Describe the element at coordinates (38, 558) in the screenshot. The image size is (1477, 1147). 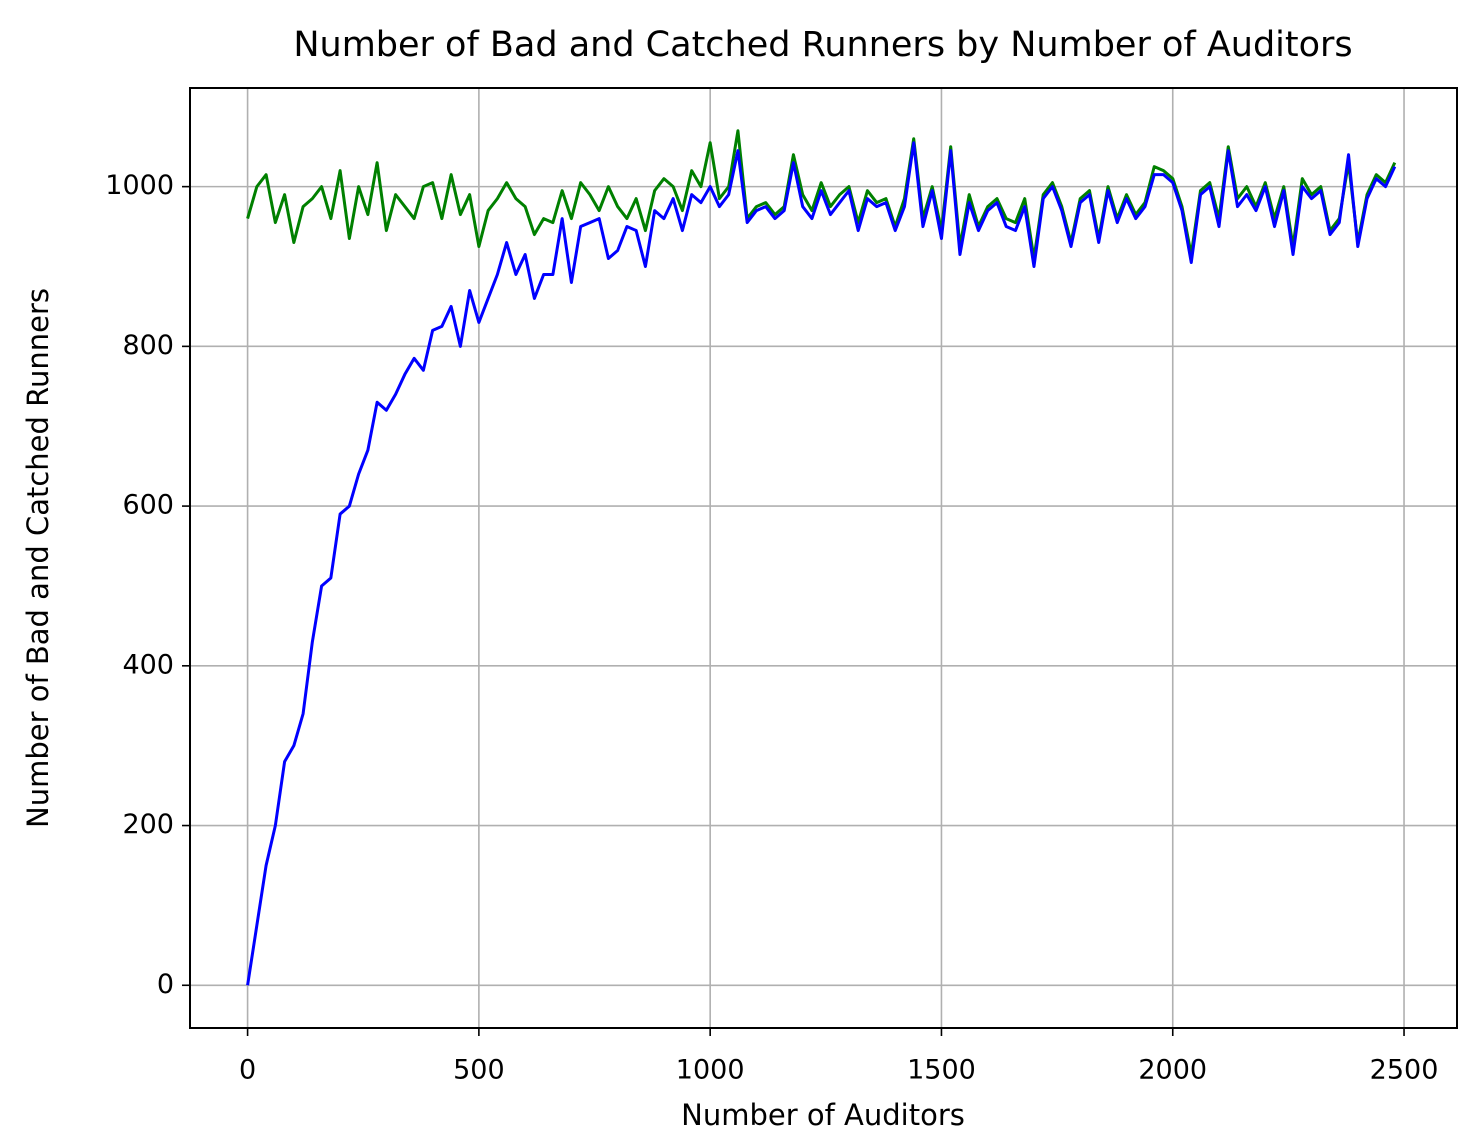
I see `y-axis-label: Number of Bad and Catched Runners` at that location.